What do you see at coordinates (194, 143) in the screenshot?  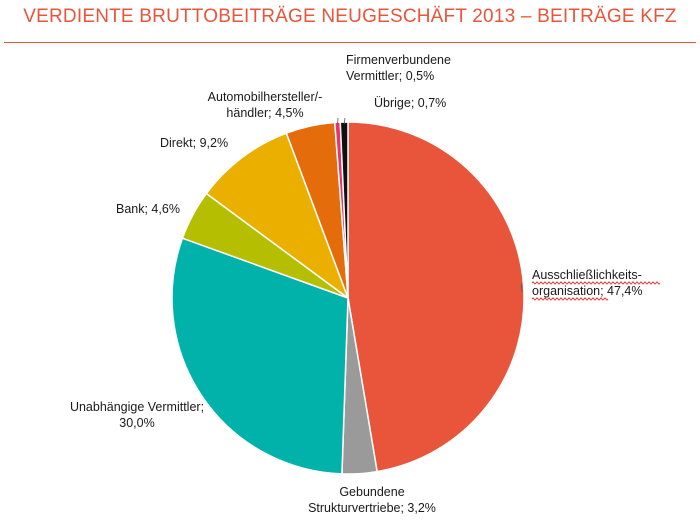 I see `slice-label: Direkt; 9,2%` at bounding box center [194, 143].